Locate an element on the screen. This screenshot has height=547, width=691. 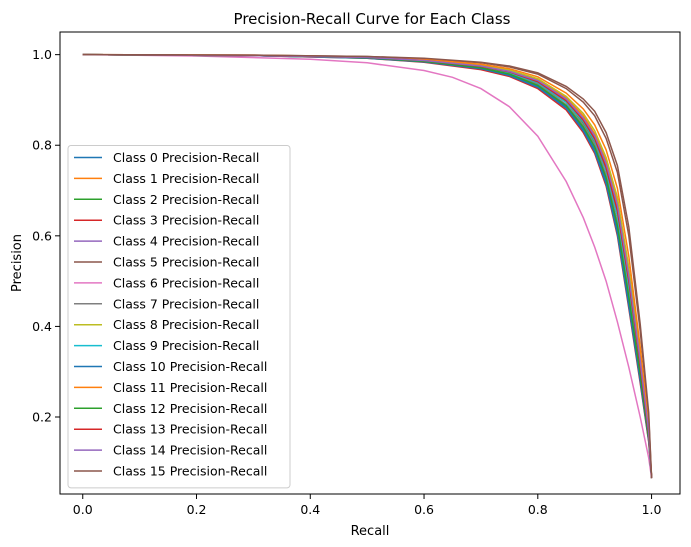
x-tick-label: 0.8 is located at coordinates (538, 509).